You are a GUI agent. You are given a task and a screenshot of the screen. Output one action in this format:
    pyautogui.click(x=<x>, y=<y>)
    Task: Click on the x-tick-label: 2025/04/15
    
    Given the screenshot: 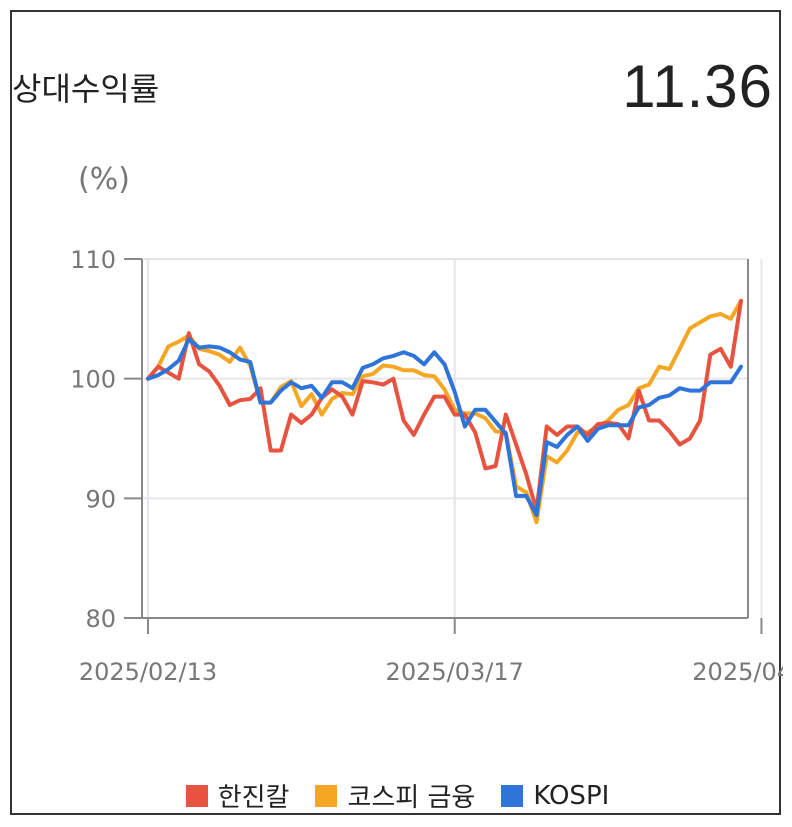 What is the action you would take?
    pyautogui.click(x=737, y=672)
    